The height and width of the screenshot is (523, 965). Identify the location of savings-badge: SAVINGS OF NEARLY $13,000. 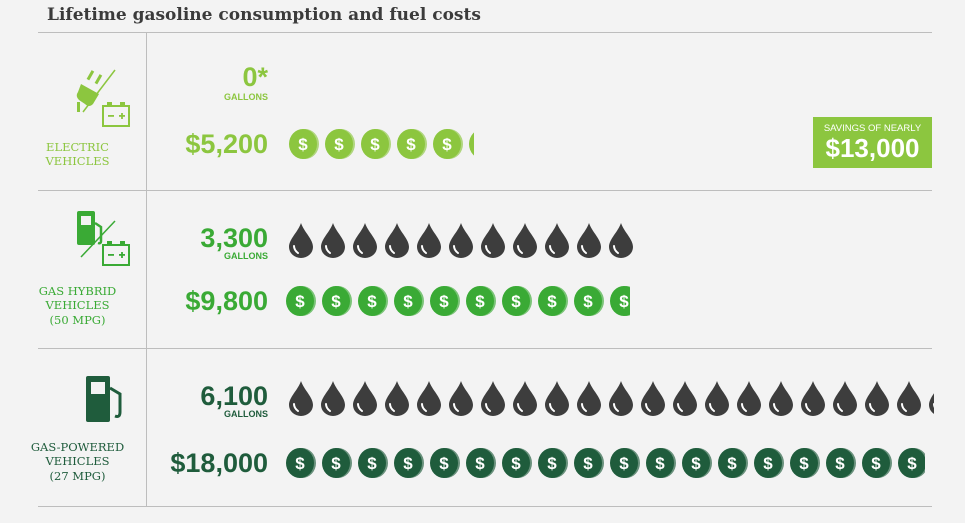
(872, 142).